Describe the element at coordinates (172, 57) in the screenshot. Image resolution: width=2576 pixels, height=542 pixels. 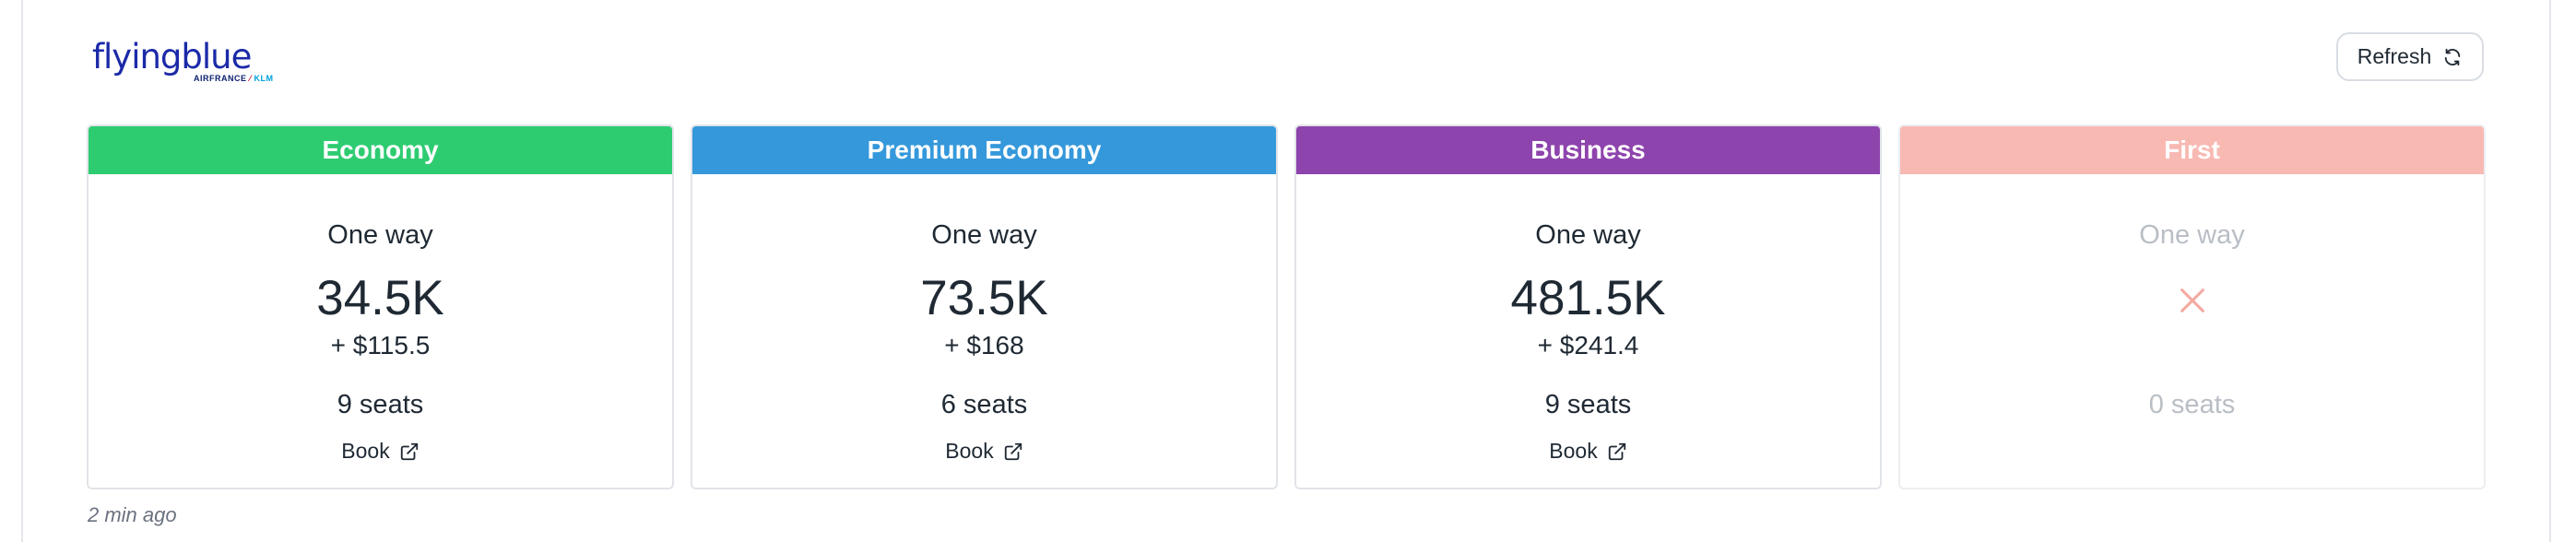
I see `logo-wordmark: flyingblue` at that location.